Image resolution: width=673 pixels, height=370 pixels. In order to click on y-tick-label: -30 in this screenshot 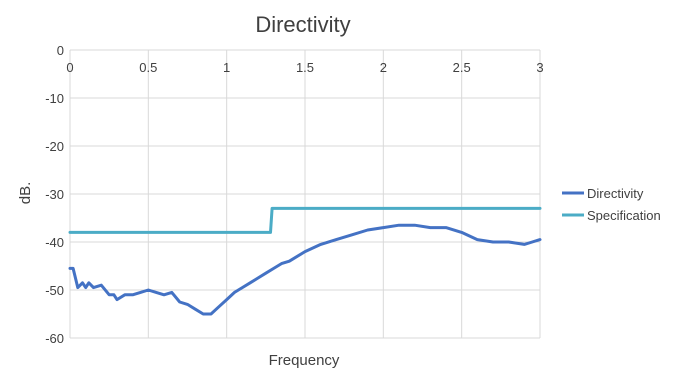, I will do `click(54, 194)`.